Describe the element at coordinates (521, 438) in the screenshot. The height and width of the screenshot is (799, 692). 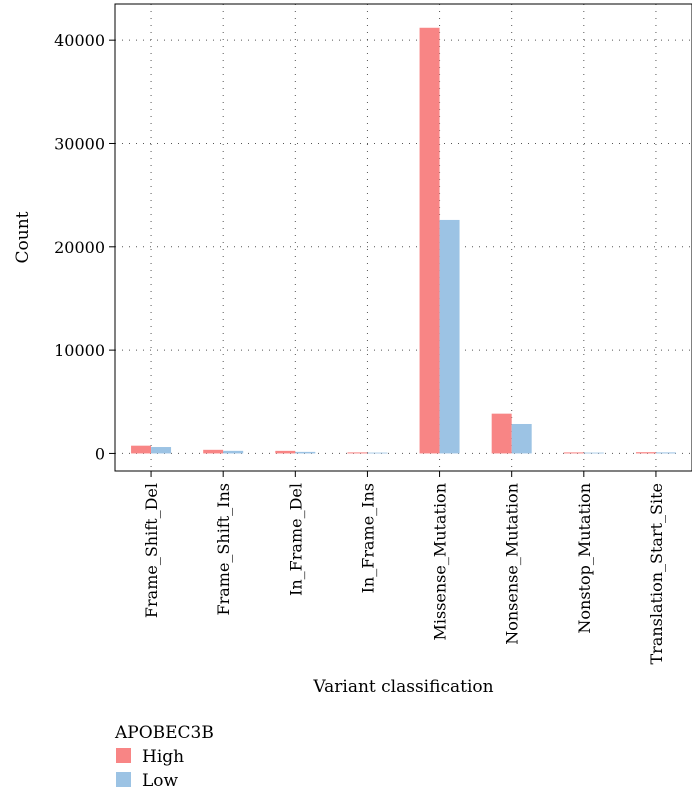
I see `bar-low-nonsense-mutation` at that location.